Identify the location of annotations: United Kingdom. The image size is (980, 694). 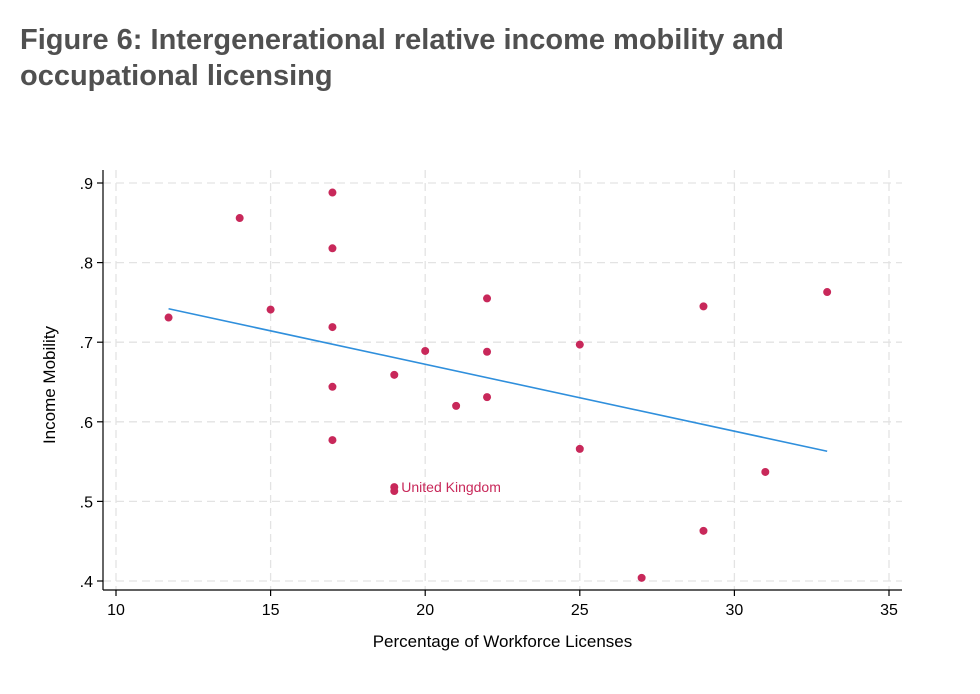
(451, 487).